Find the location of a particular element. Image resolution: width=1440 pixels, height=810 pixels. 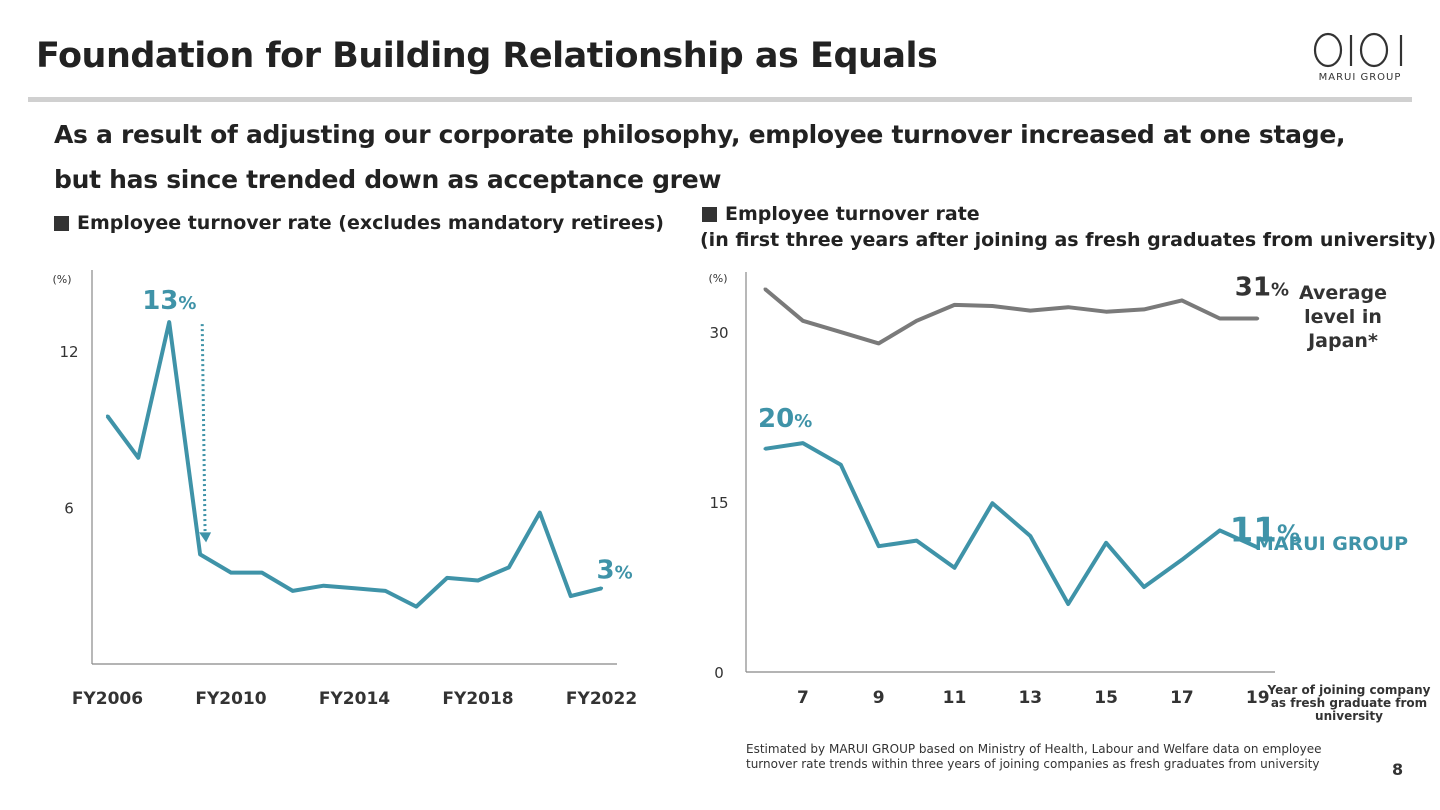

right-y-unit: (%) is located at coordinates (717, 278).